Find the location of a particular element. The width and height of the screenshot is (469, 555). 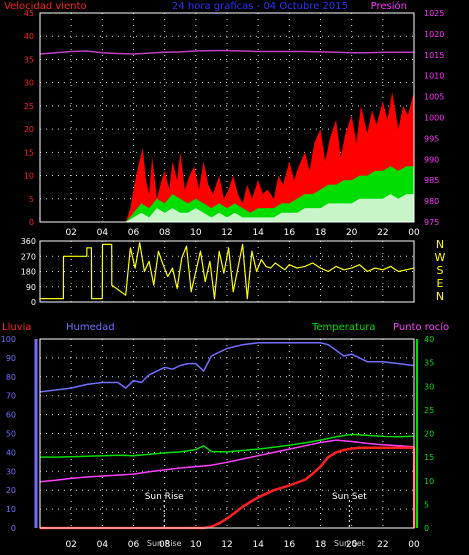

y-tick-label: 1020 is located at coordinates (434, 34).